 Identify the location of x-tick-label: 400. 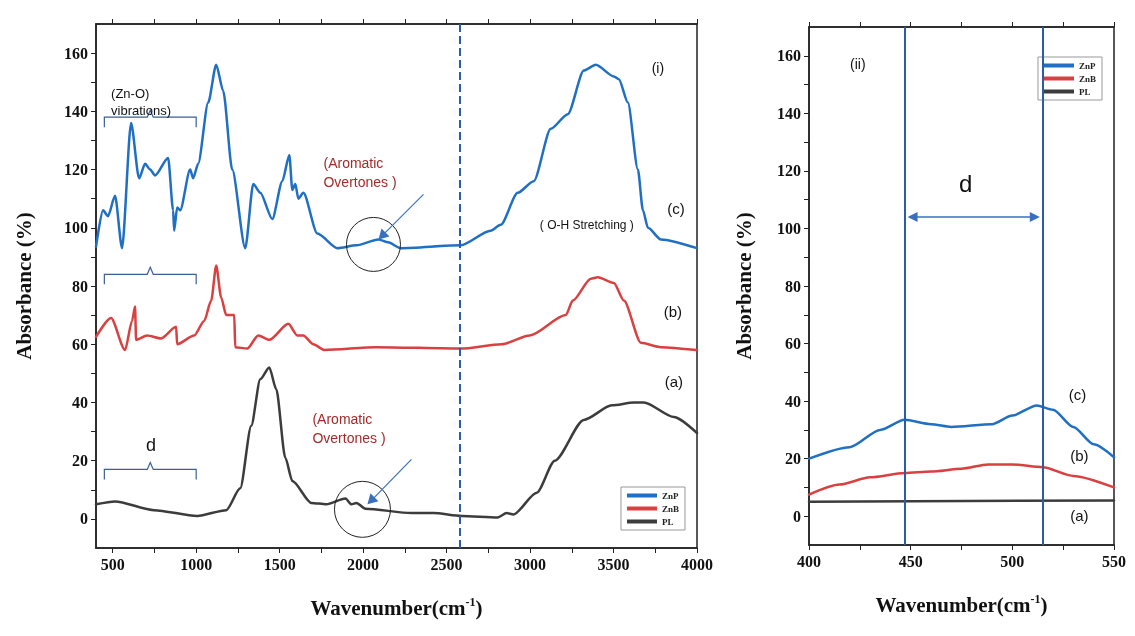
(809, 561).